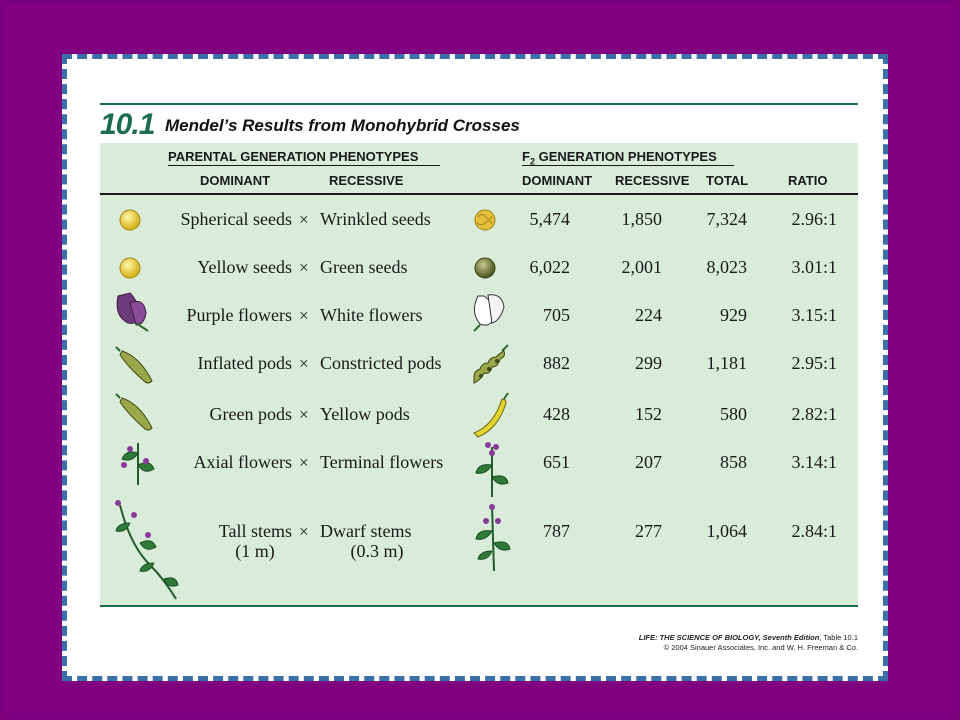  Describe the element at coordinates (382, 462) in the screenshot. I see `recessive-phenotype: Terminal flowers` at that location.